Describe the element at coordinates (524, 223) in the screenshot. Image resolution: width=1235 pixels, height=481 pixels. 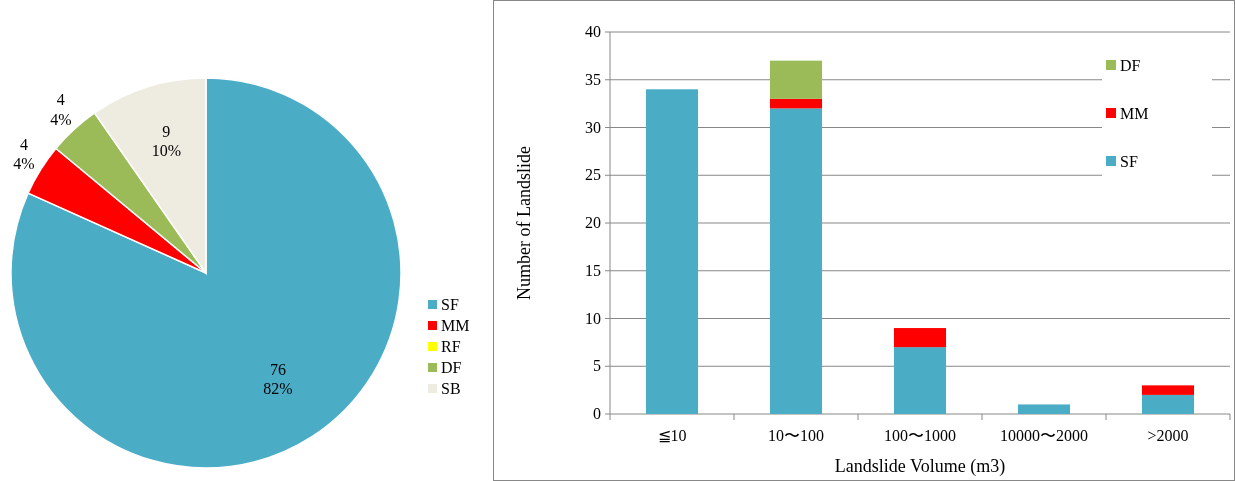
I see `y-axis-title: Number of Landslide` at that location.